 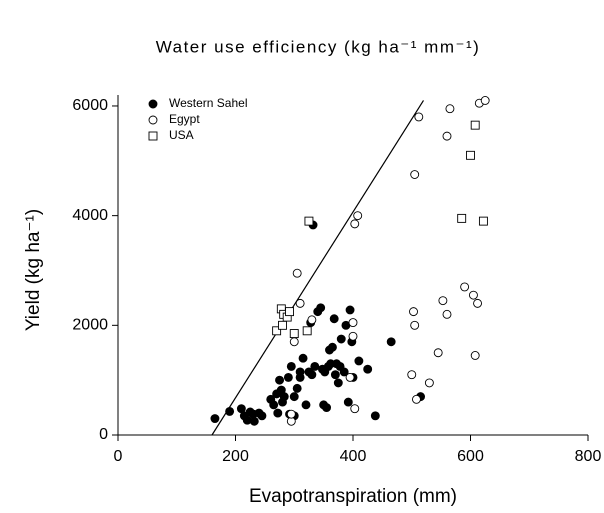 What do you see at coordinates (353, 496) in the screenshot?
I see `x-axis-label: Evapotranspiration (mm)` at bounding box center [353, 496].